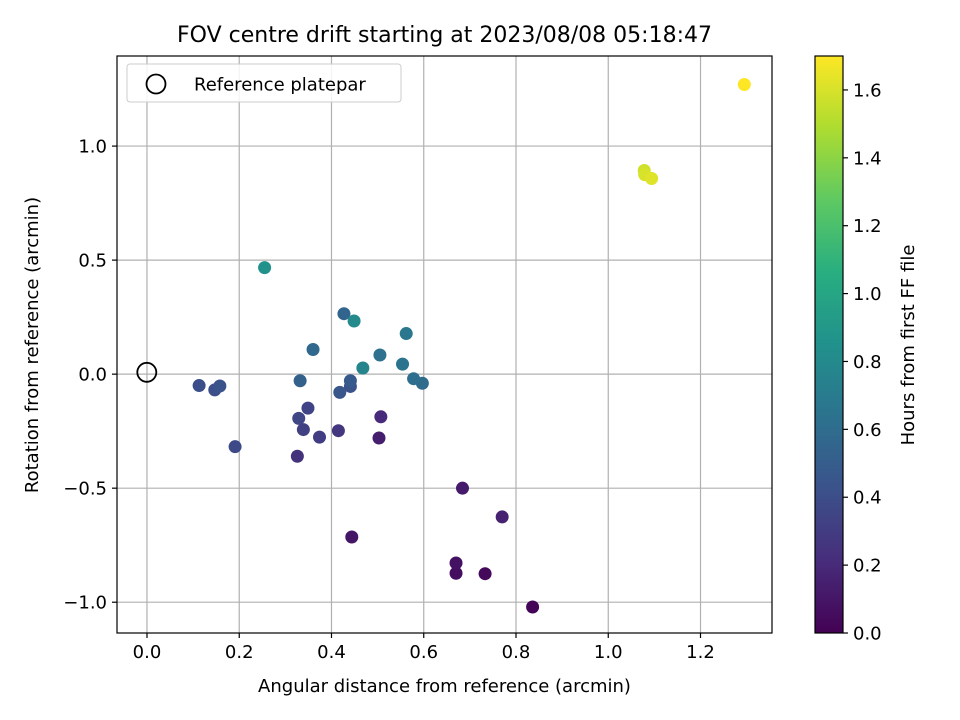 This screenshot has width=960, height=720. I want to click on y-axis-label: Rotation from reference (arcmin), so click(32, 345).